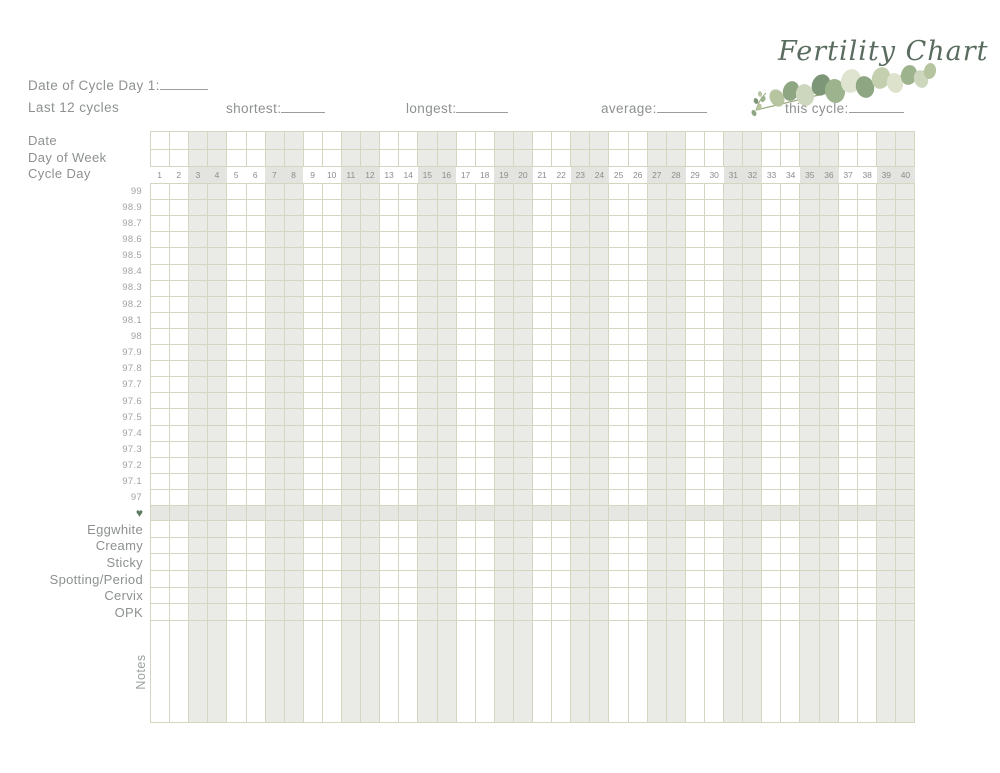 The image size is (1000, 773). Describe the element at coordinates (657, 175) in the screenshot. I see `cycle-day-number: 27` at that location.